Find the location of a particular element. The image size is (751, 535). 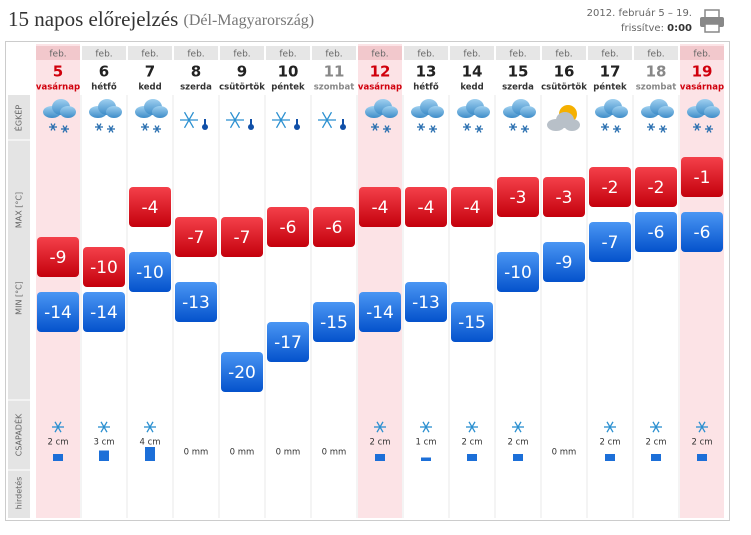

min-temp: -9 is located at coordinates (564, 263).